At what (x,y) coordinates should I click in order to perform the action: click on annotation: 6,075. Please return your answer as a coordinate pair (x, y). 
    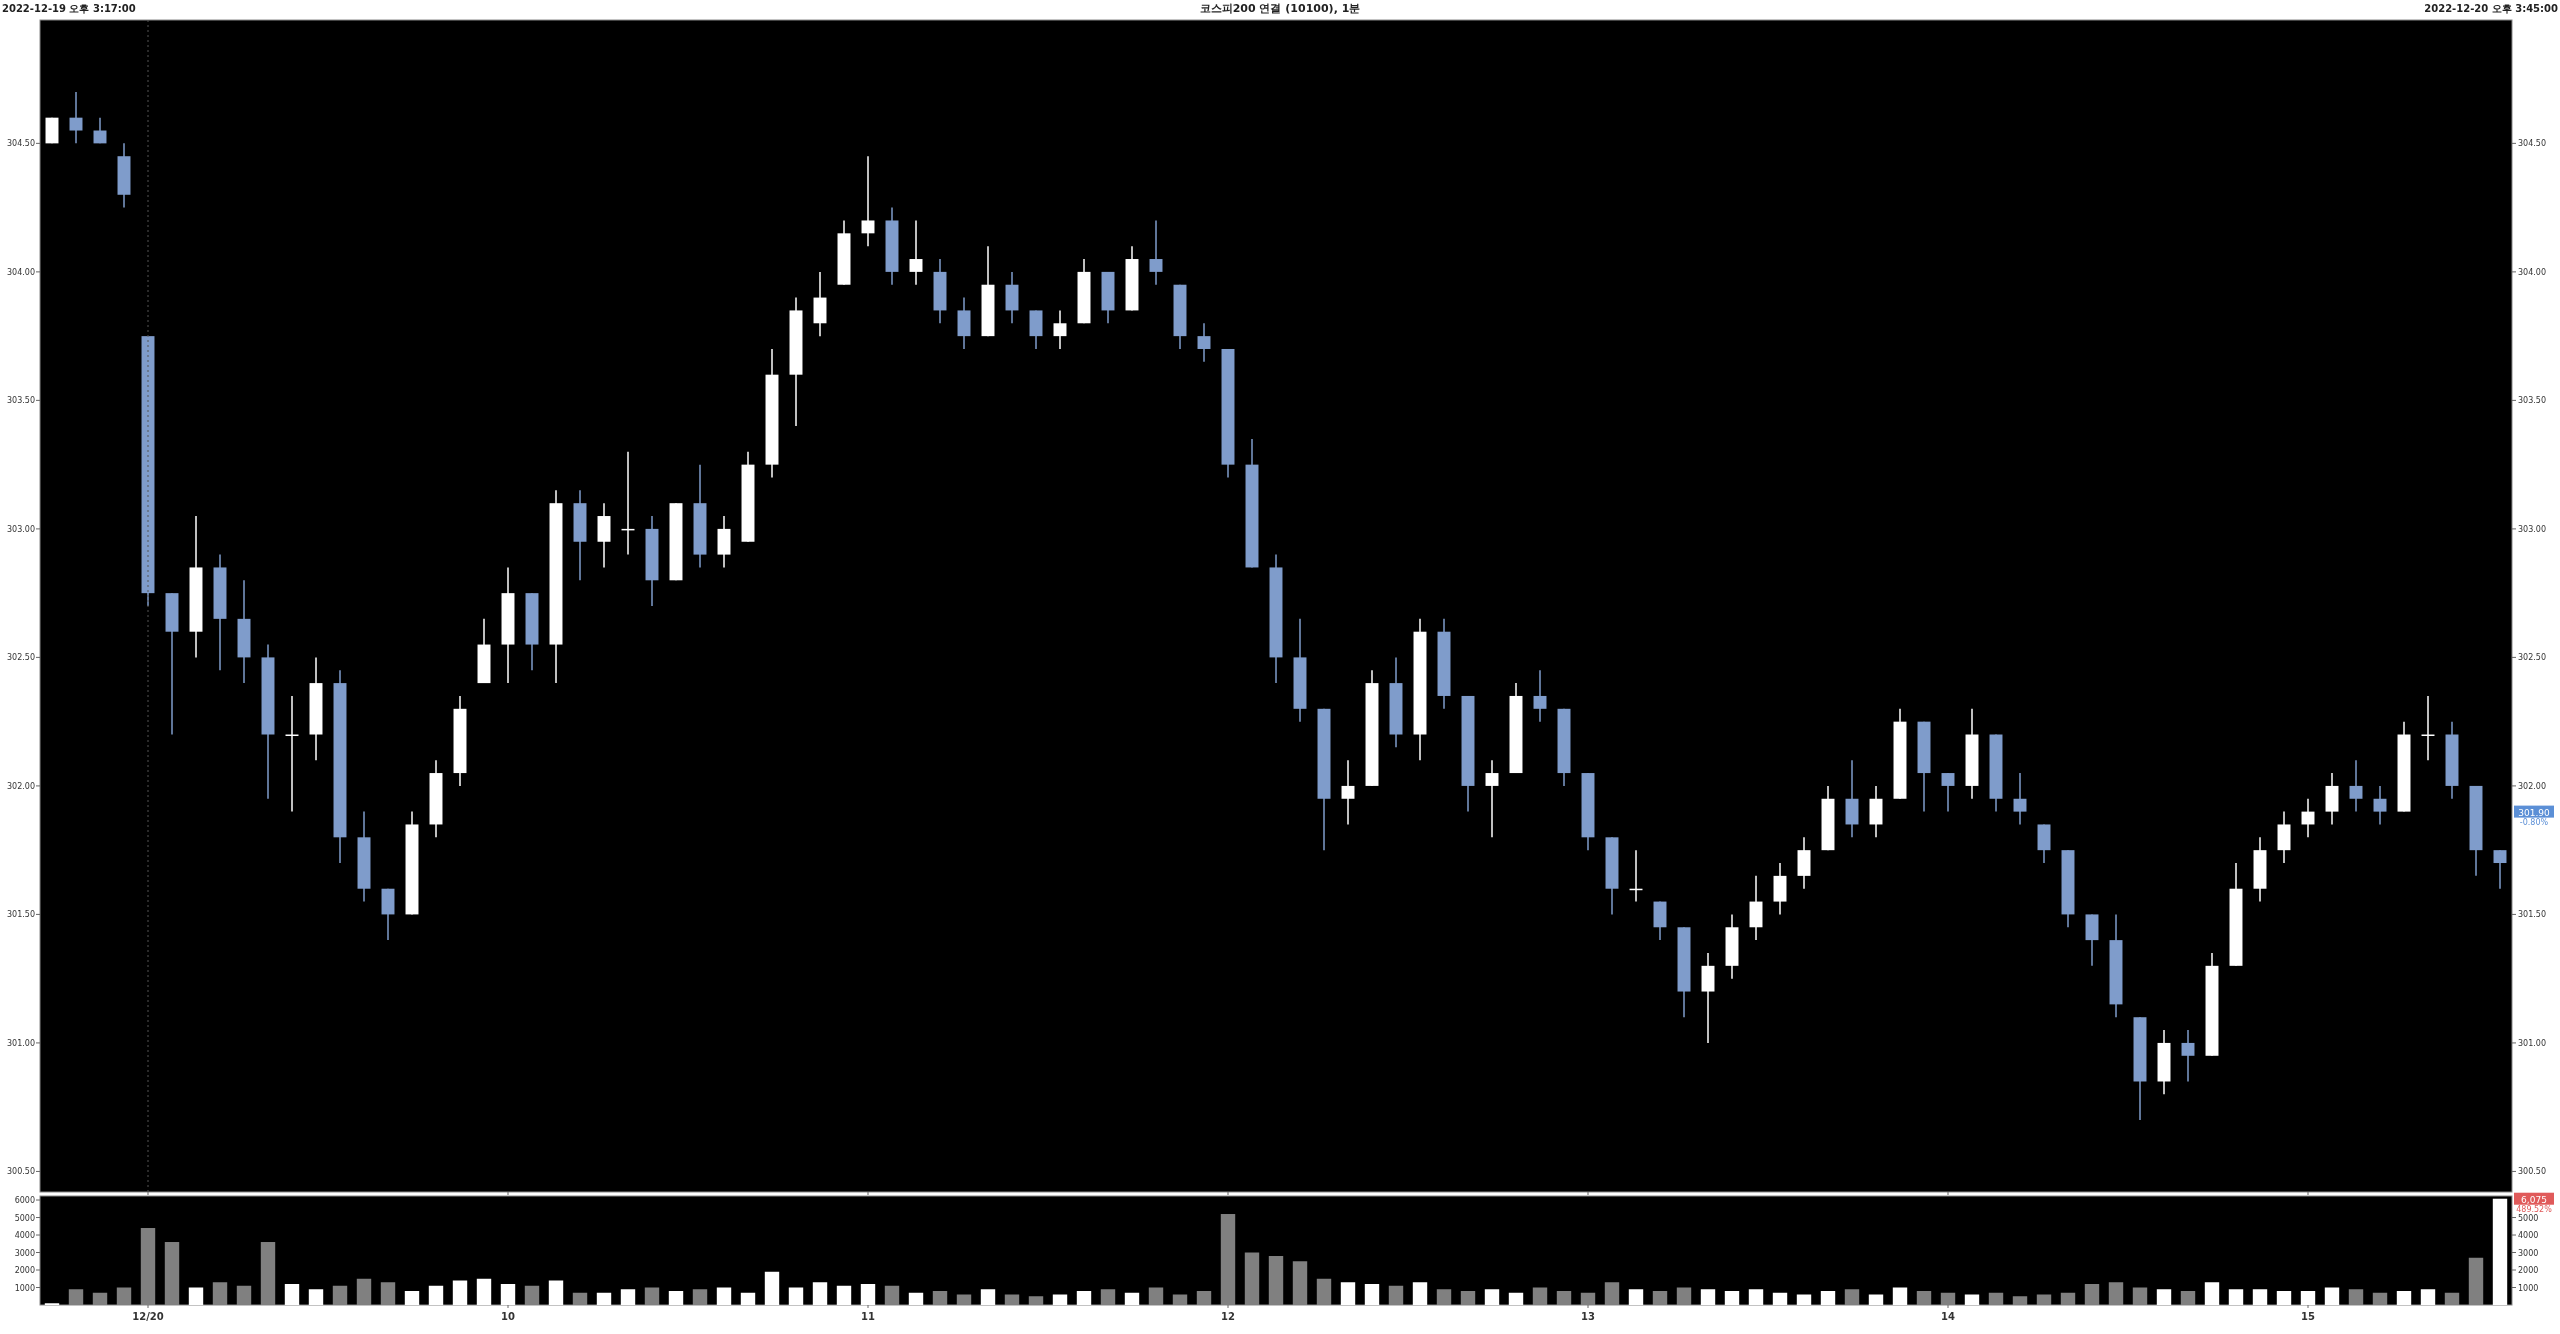
    Looking at the image, I should click on (2534, 1199).